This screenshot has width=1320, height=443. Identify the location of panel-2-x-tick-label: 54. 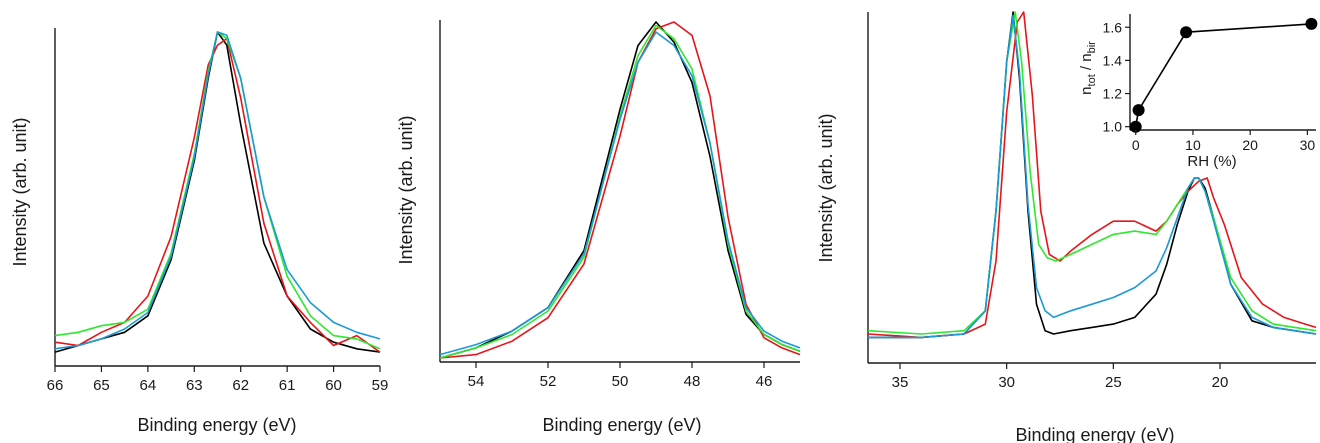
(476, 381).